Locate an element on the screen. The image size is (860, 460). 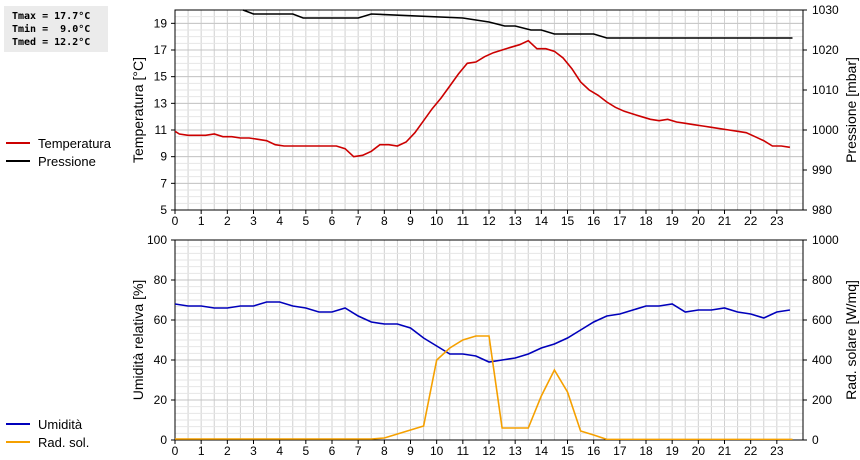
tmin-text: Tmin = 9.0°C is located at coordinates (51, 29).